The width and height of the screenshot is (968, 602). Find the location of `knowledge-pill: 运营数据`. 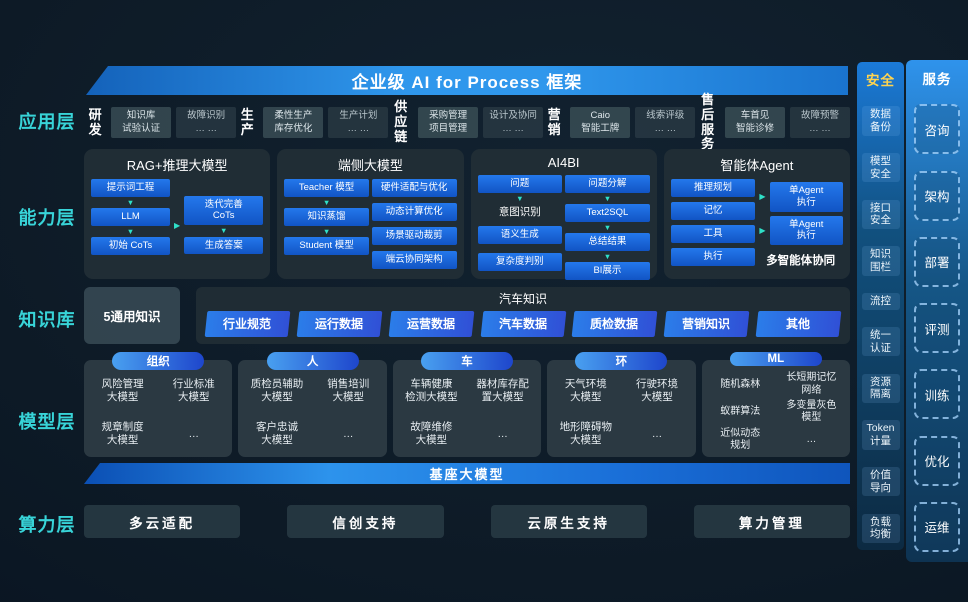

knowledge-pill: 运营数据 is located at coordinates (431, 324).